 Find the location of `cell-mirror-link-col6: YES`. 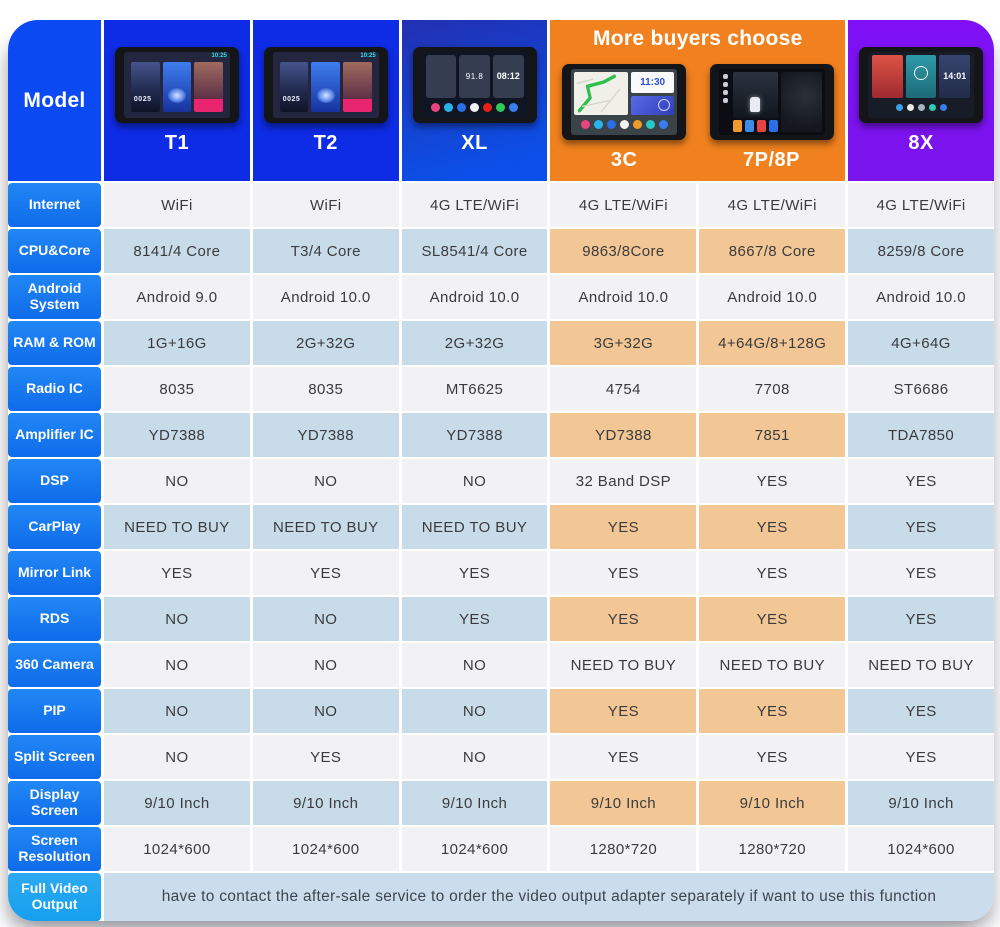

cell-mirror-link-col6: YES is located at coordinates (921, 573).